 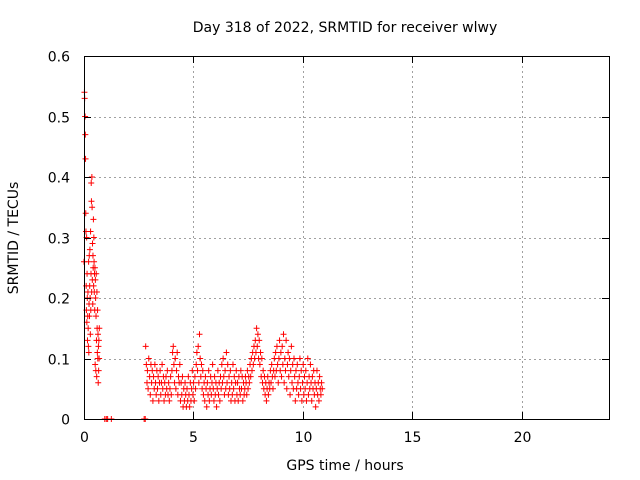 What do you see at coordinates (193, 438) in the screenshot?
I see `x-tick-label: 5` at bounding box center [193, 438].